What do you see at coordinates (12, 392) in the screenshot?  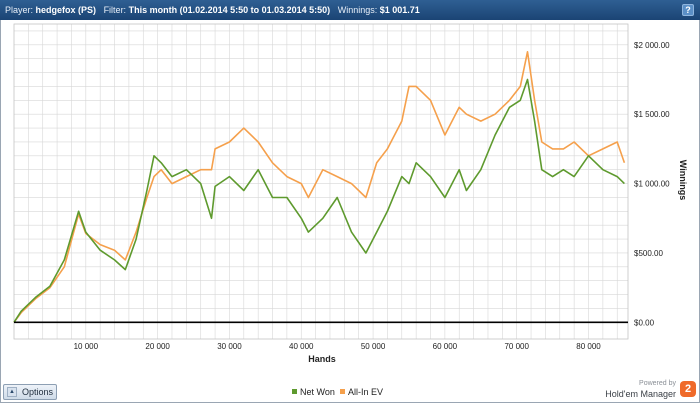 I see `chevron-up-icon: ▲` at bounding box center [12, 392].